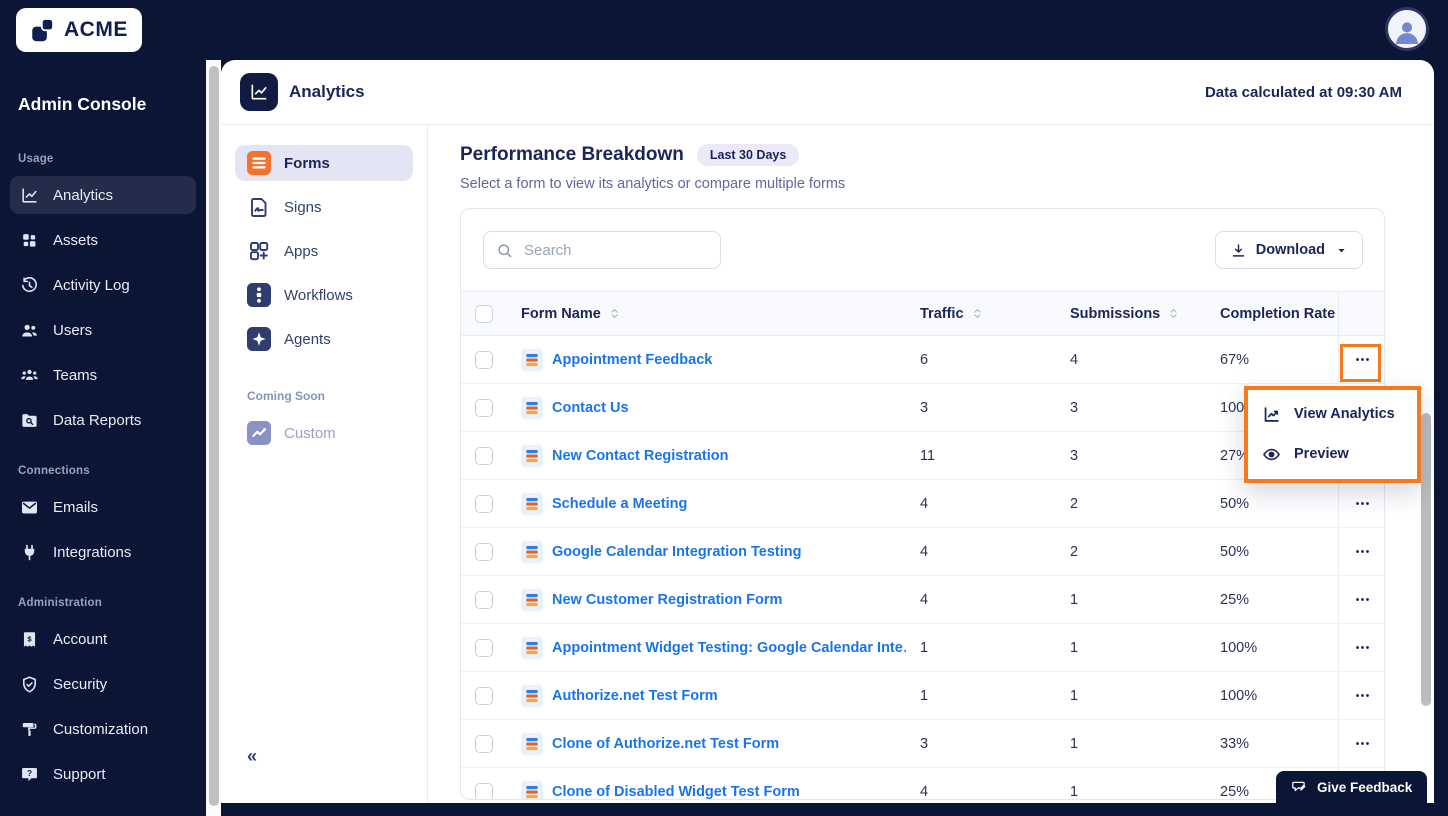 The image size is (1448, 816). What do you see at coordinates (667, 599) in the screenshot?
I see `form-name-link: New Customer Registration Form` at bounding box center [667, 599].